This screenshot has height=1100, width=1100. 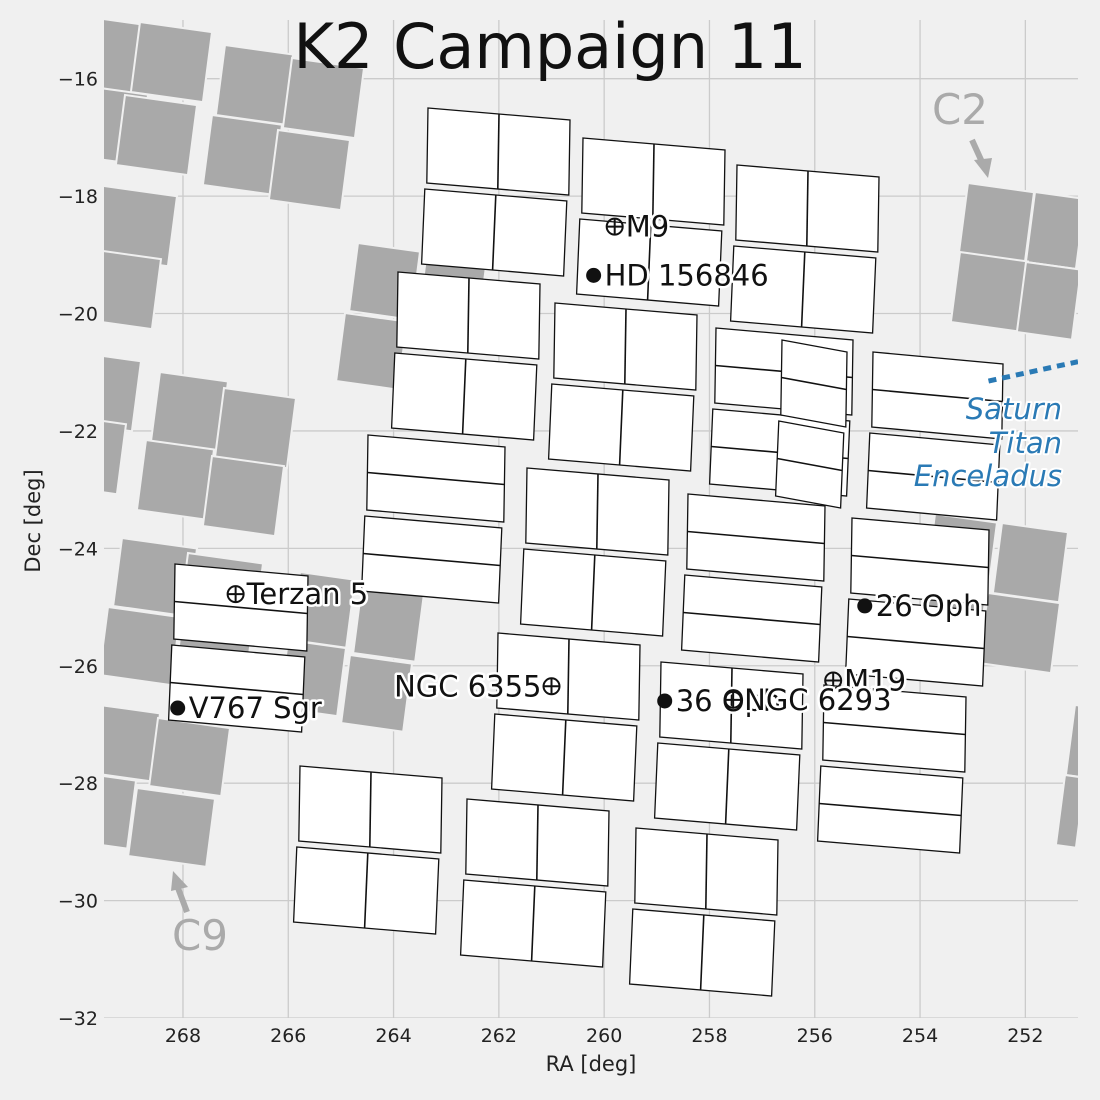 I want to click on target-terzan-5: Terzan 5, so click(x=298, y=594).